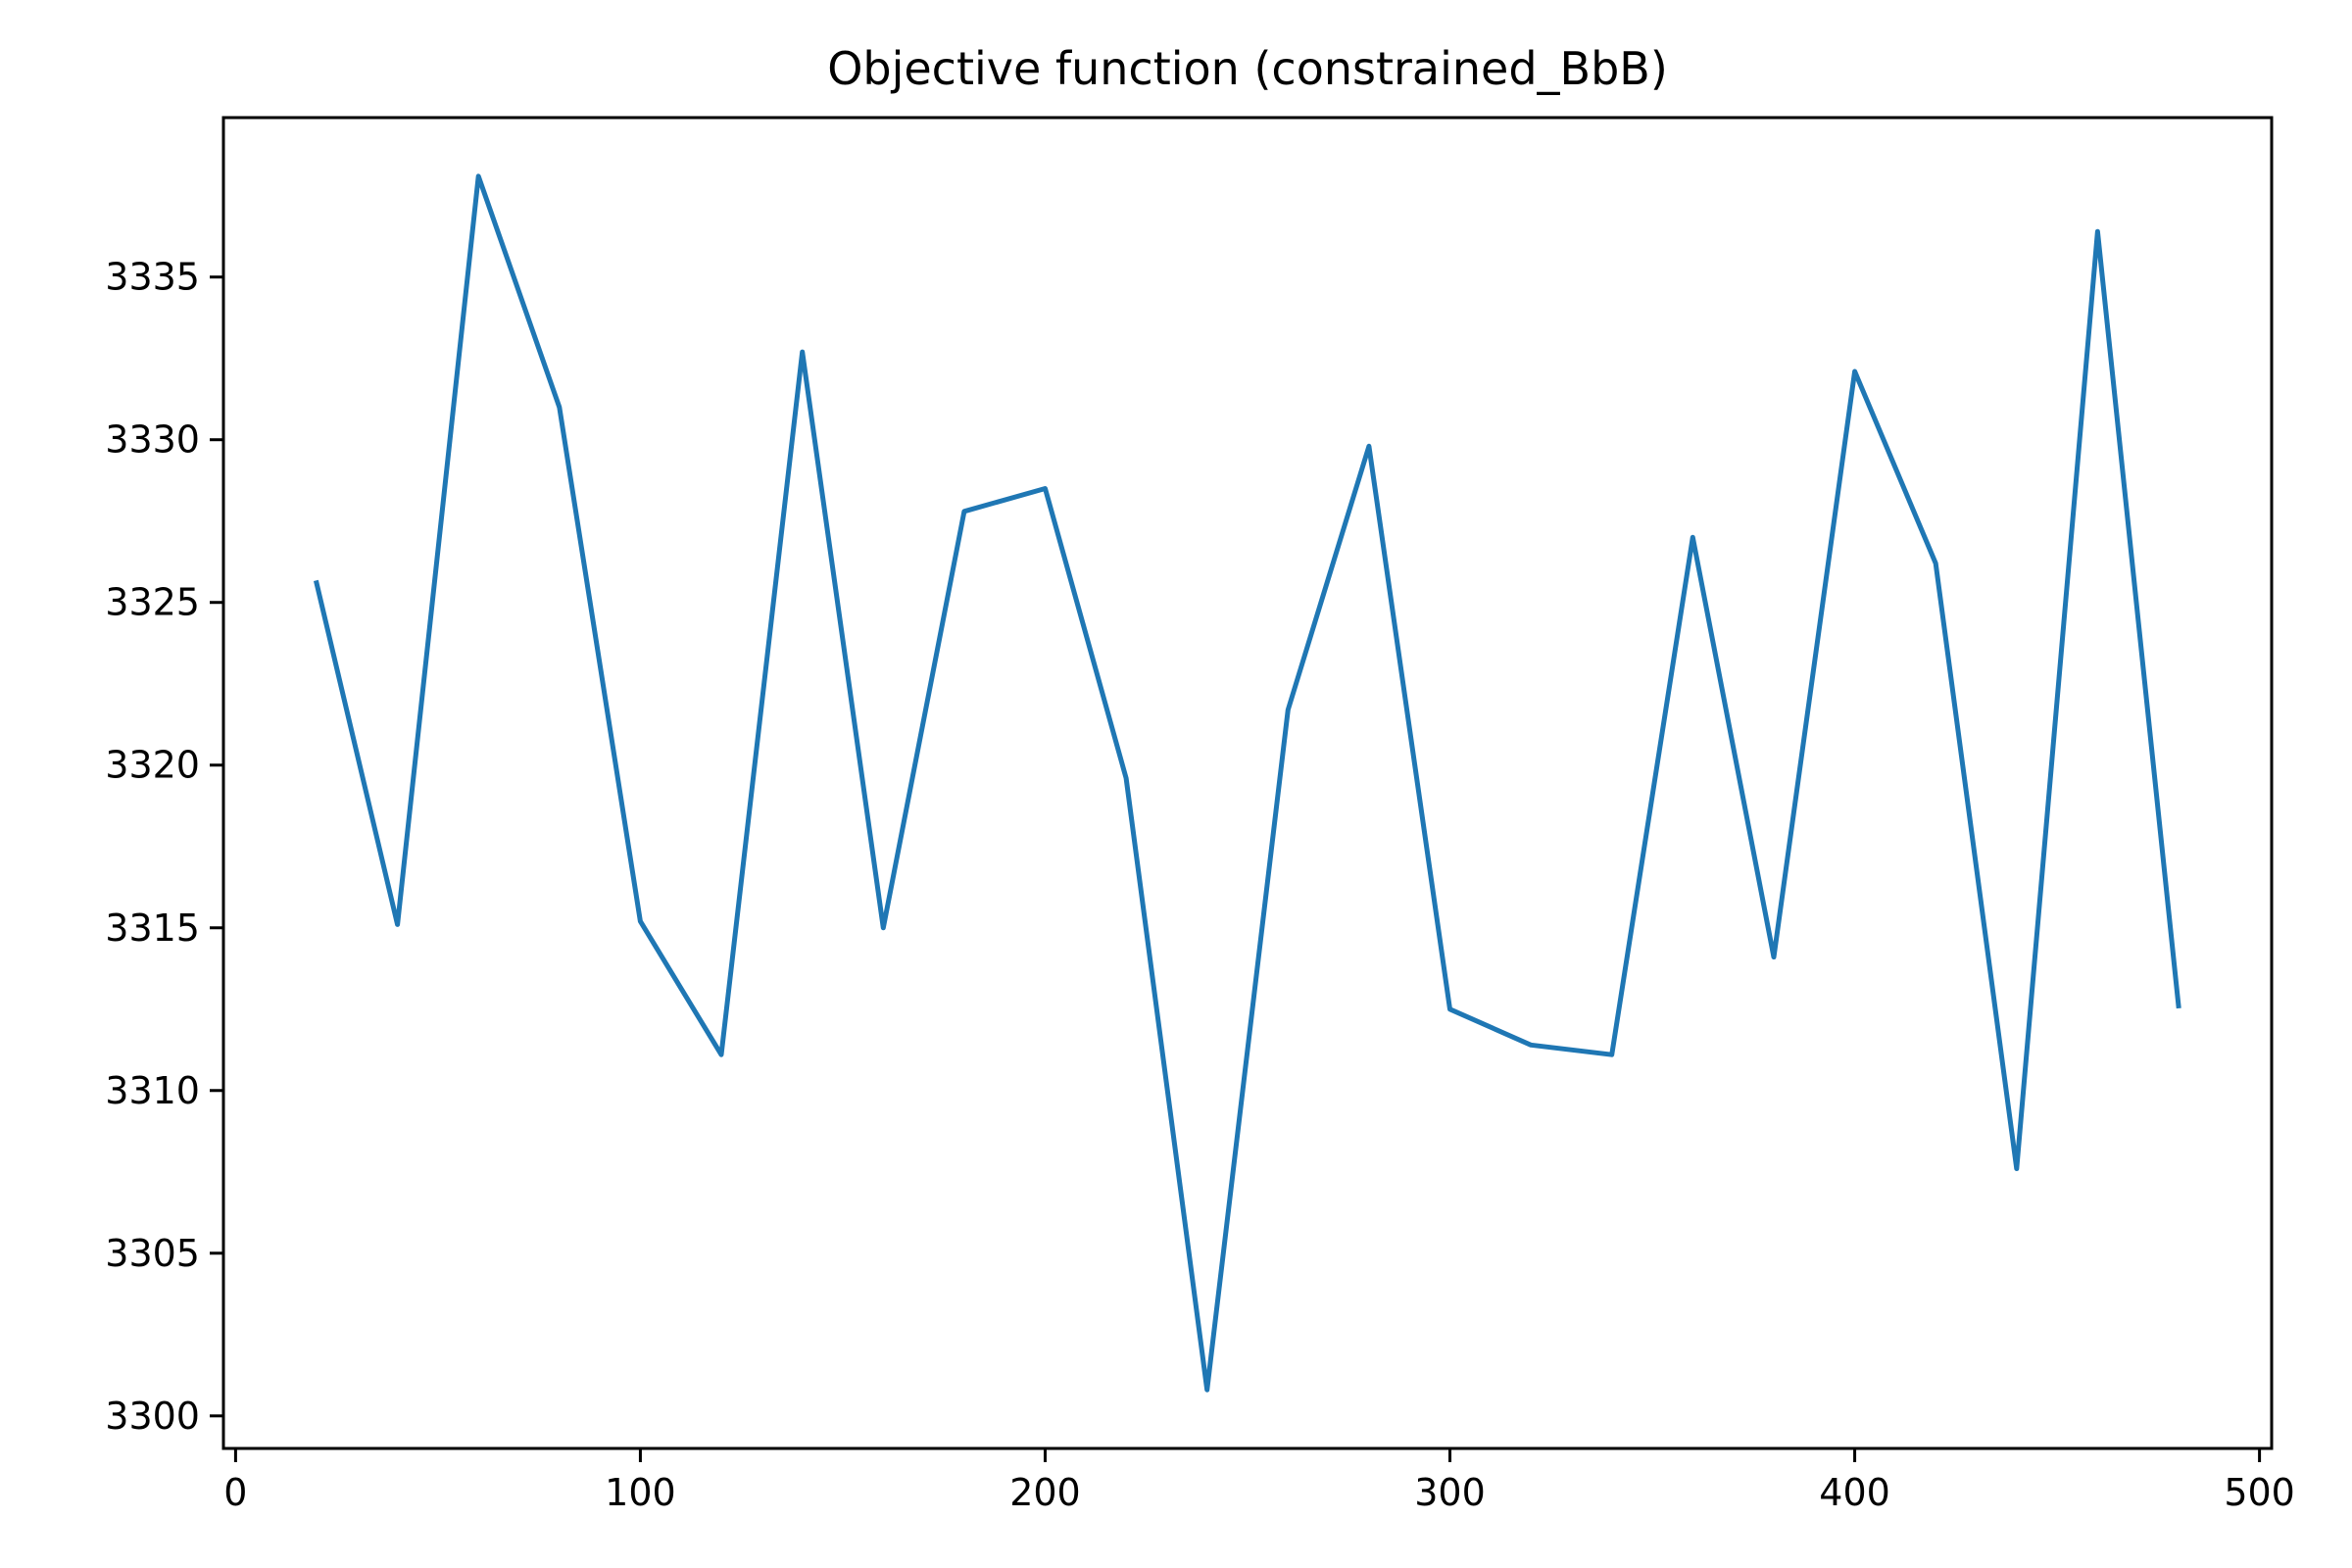  I want to click on x-tick-label: 0, so click(235, 1492).